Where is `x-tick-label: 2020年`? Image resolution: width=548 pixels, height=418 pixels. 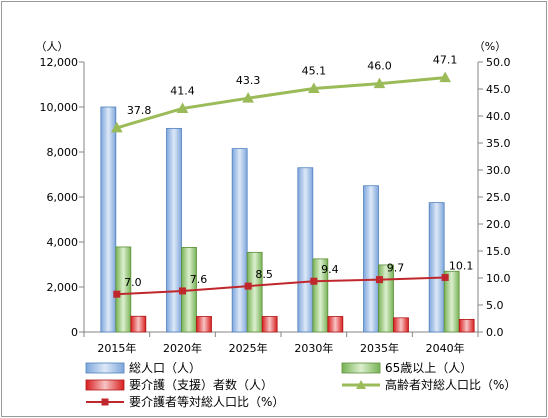
x-tick-label: 2020年 is located at coordinates (182, 348).